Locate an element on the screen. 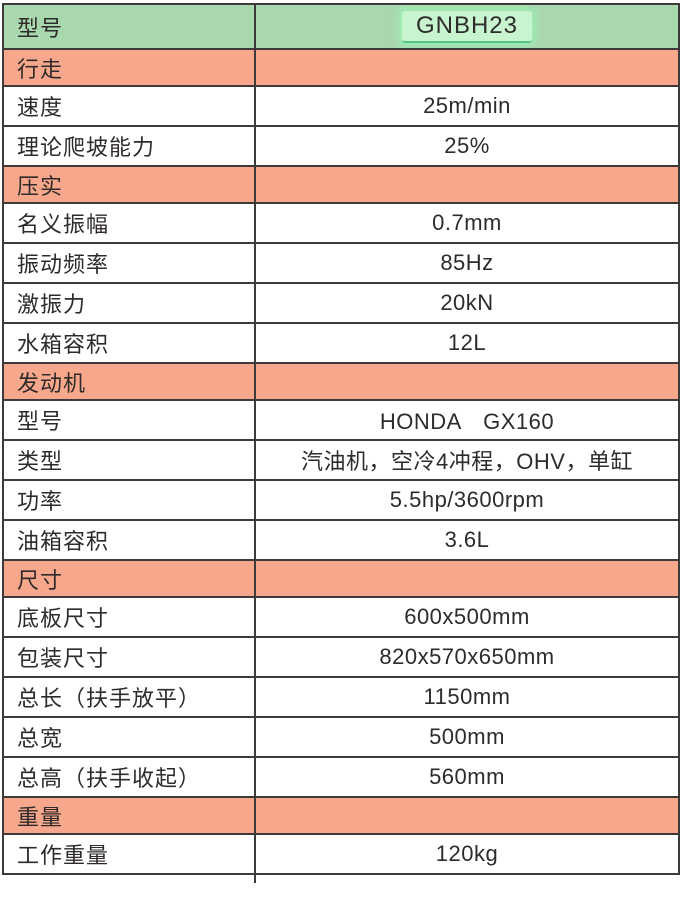 Image resolution: width=680 pixels, height=913 pixels. spec-value: 0.7mm is located at coordinates (467, 223).